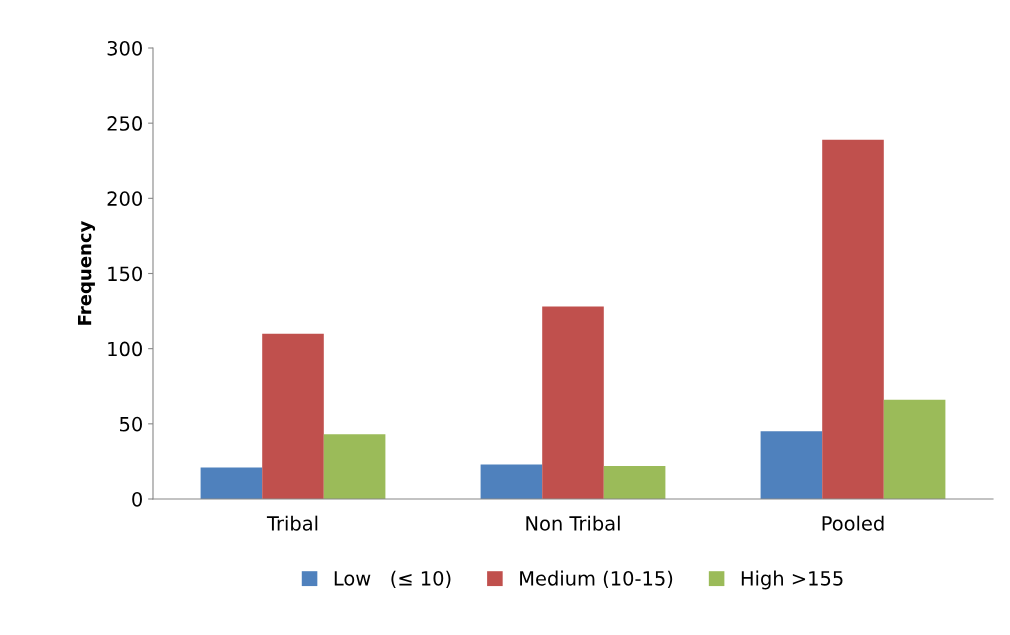 This screenshot has height=635, width=1010. I want to click on y-tick-label: 0, so click(137, 499).